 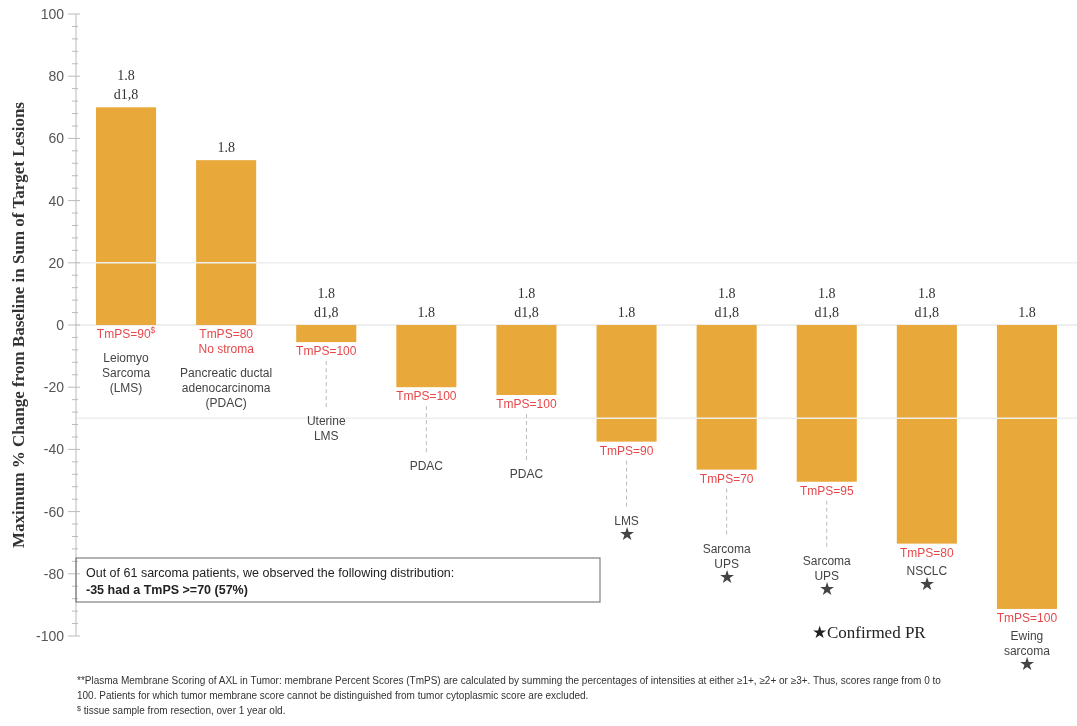 I want to click on y-tick-label: -100, so click(x=50, y=635).